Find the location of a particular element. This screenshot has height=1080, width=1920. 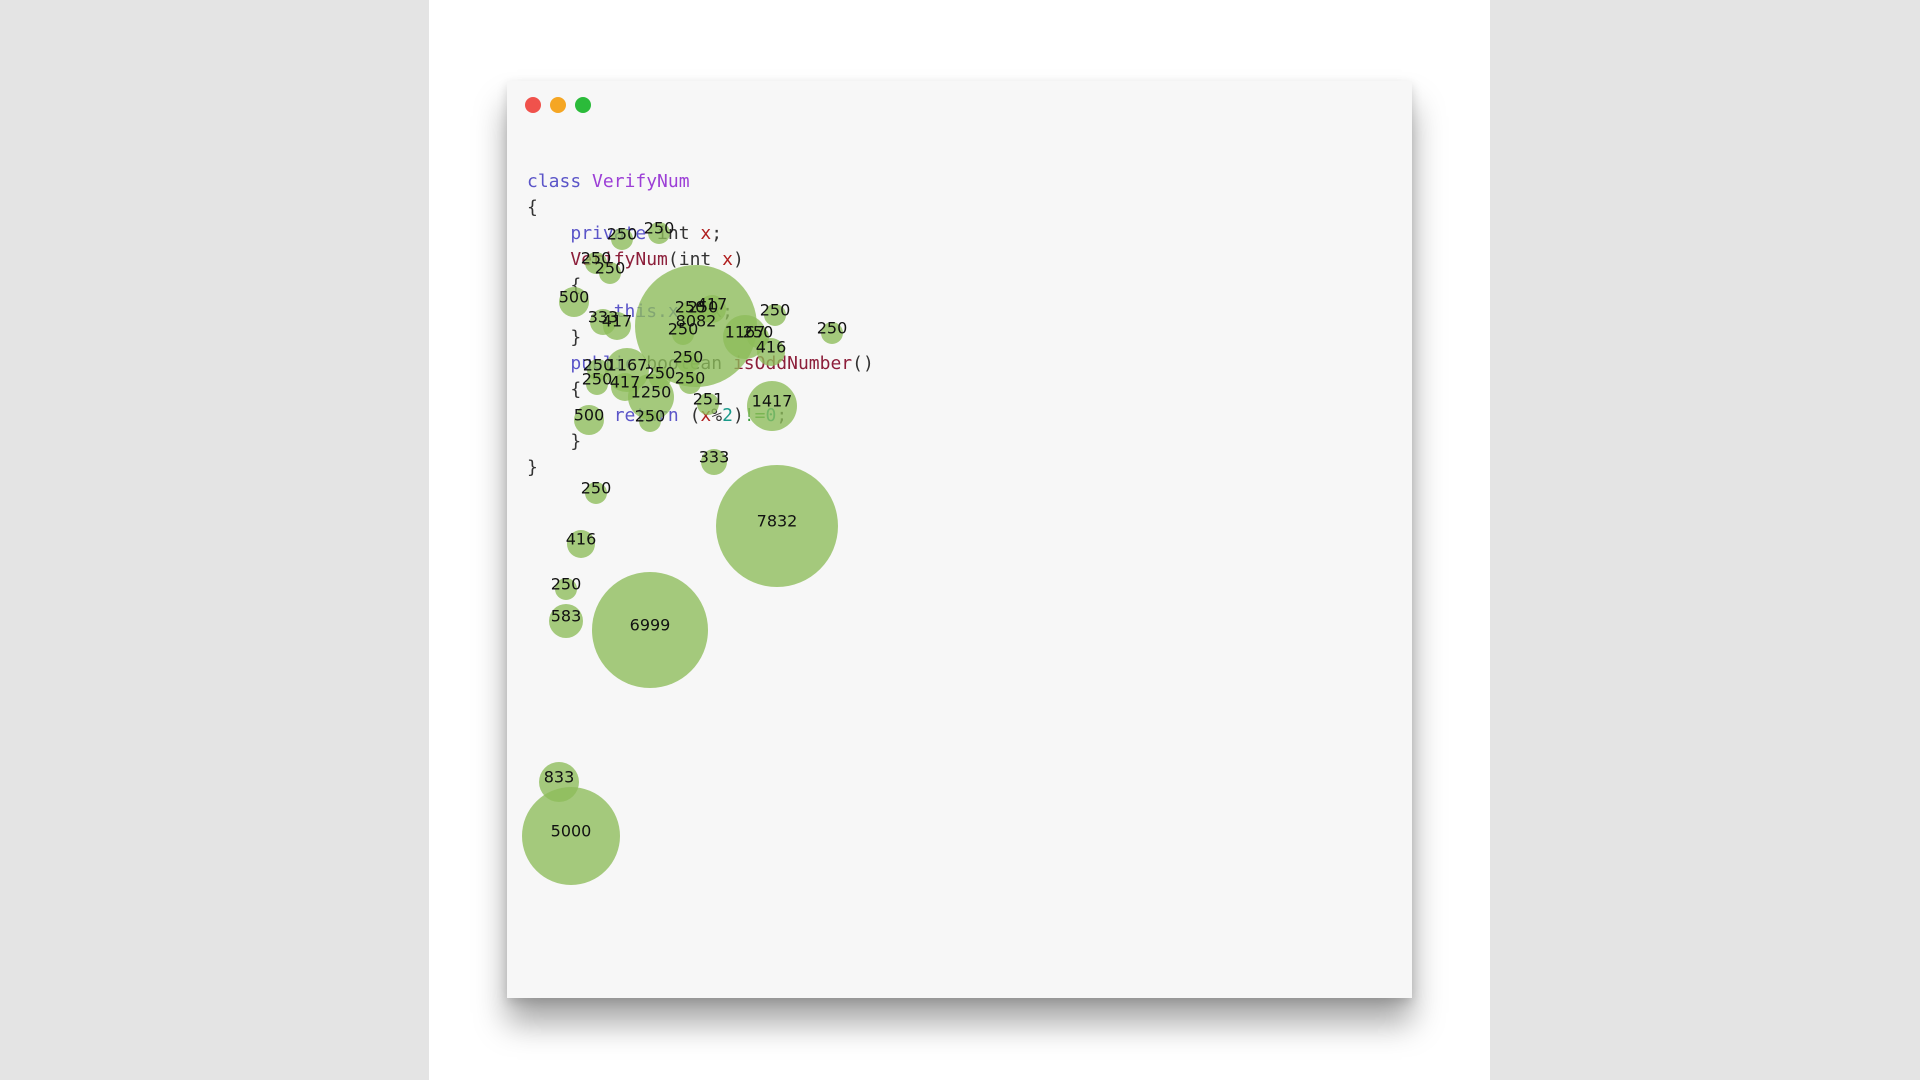

maximize-icon is located at coordinates (583, 105).